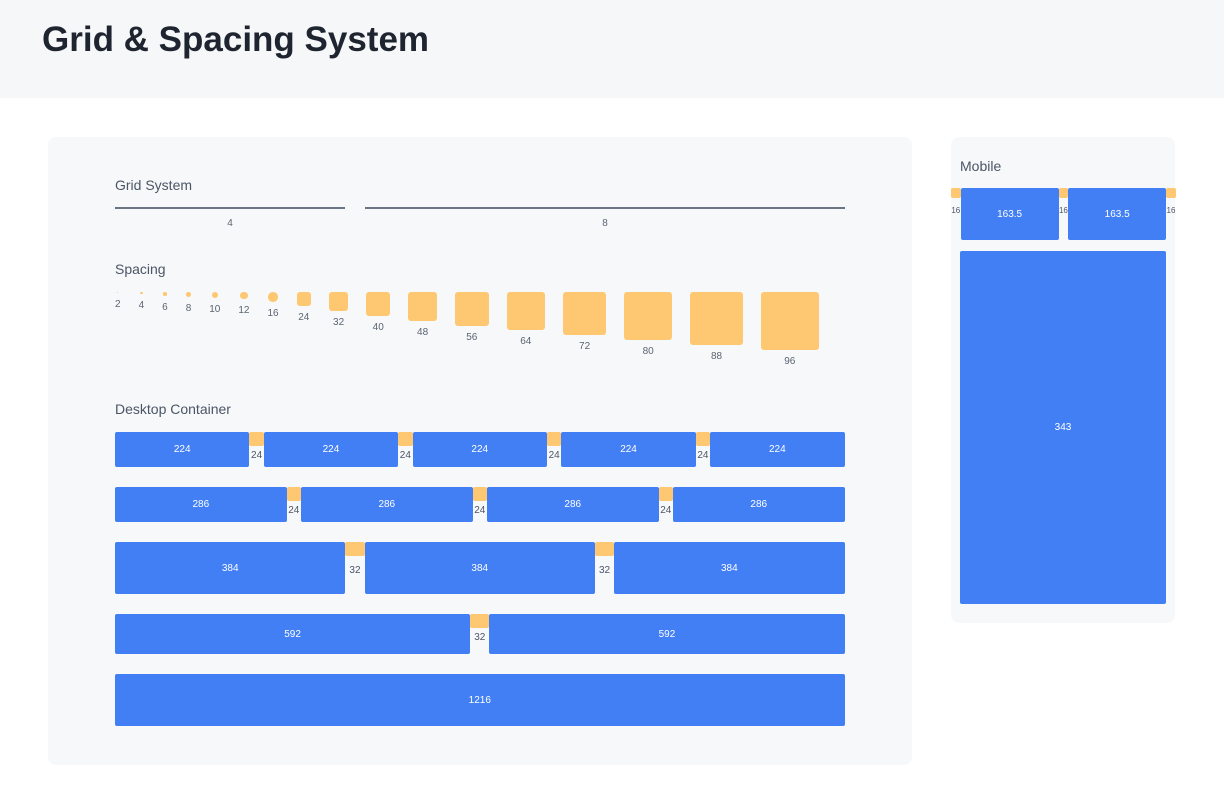 The width and height of the screenshot is (1224, 804). I want to click on spacing-item: 64, so click(525, 320).